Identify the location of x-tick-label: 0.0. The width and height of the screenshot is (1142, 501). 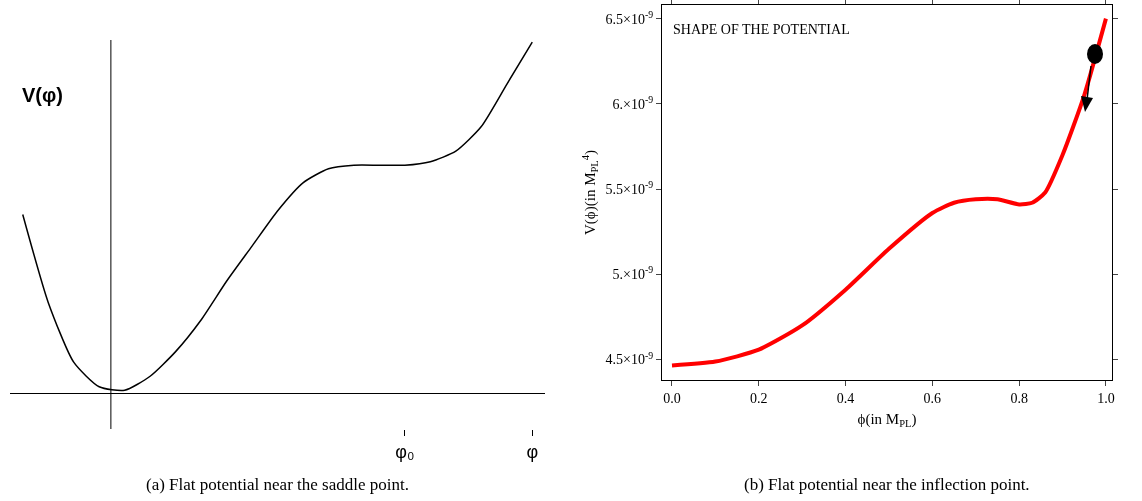
(672, 398).